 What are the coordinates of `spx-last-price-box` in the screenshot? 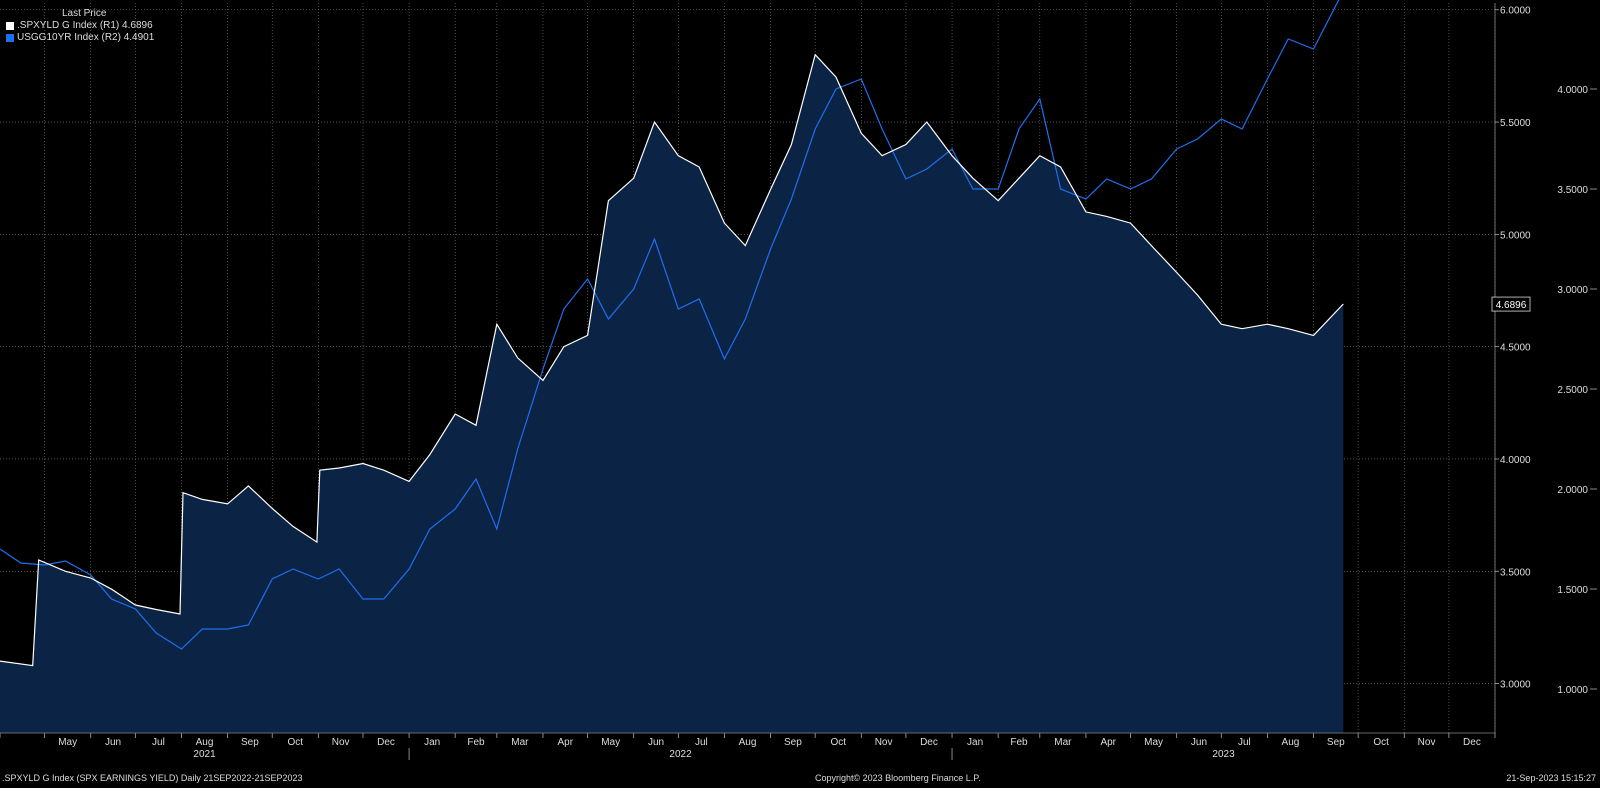 It's located at (1511, 304).